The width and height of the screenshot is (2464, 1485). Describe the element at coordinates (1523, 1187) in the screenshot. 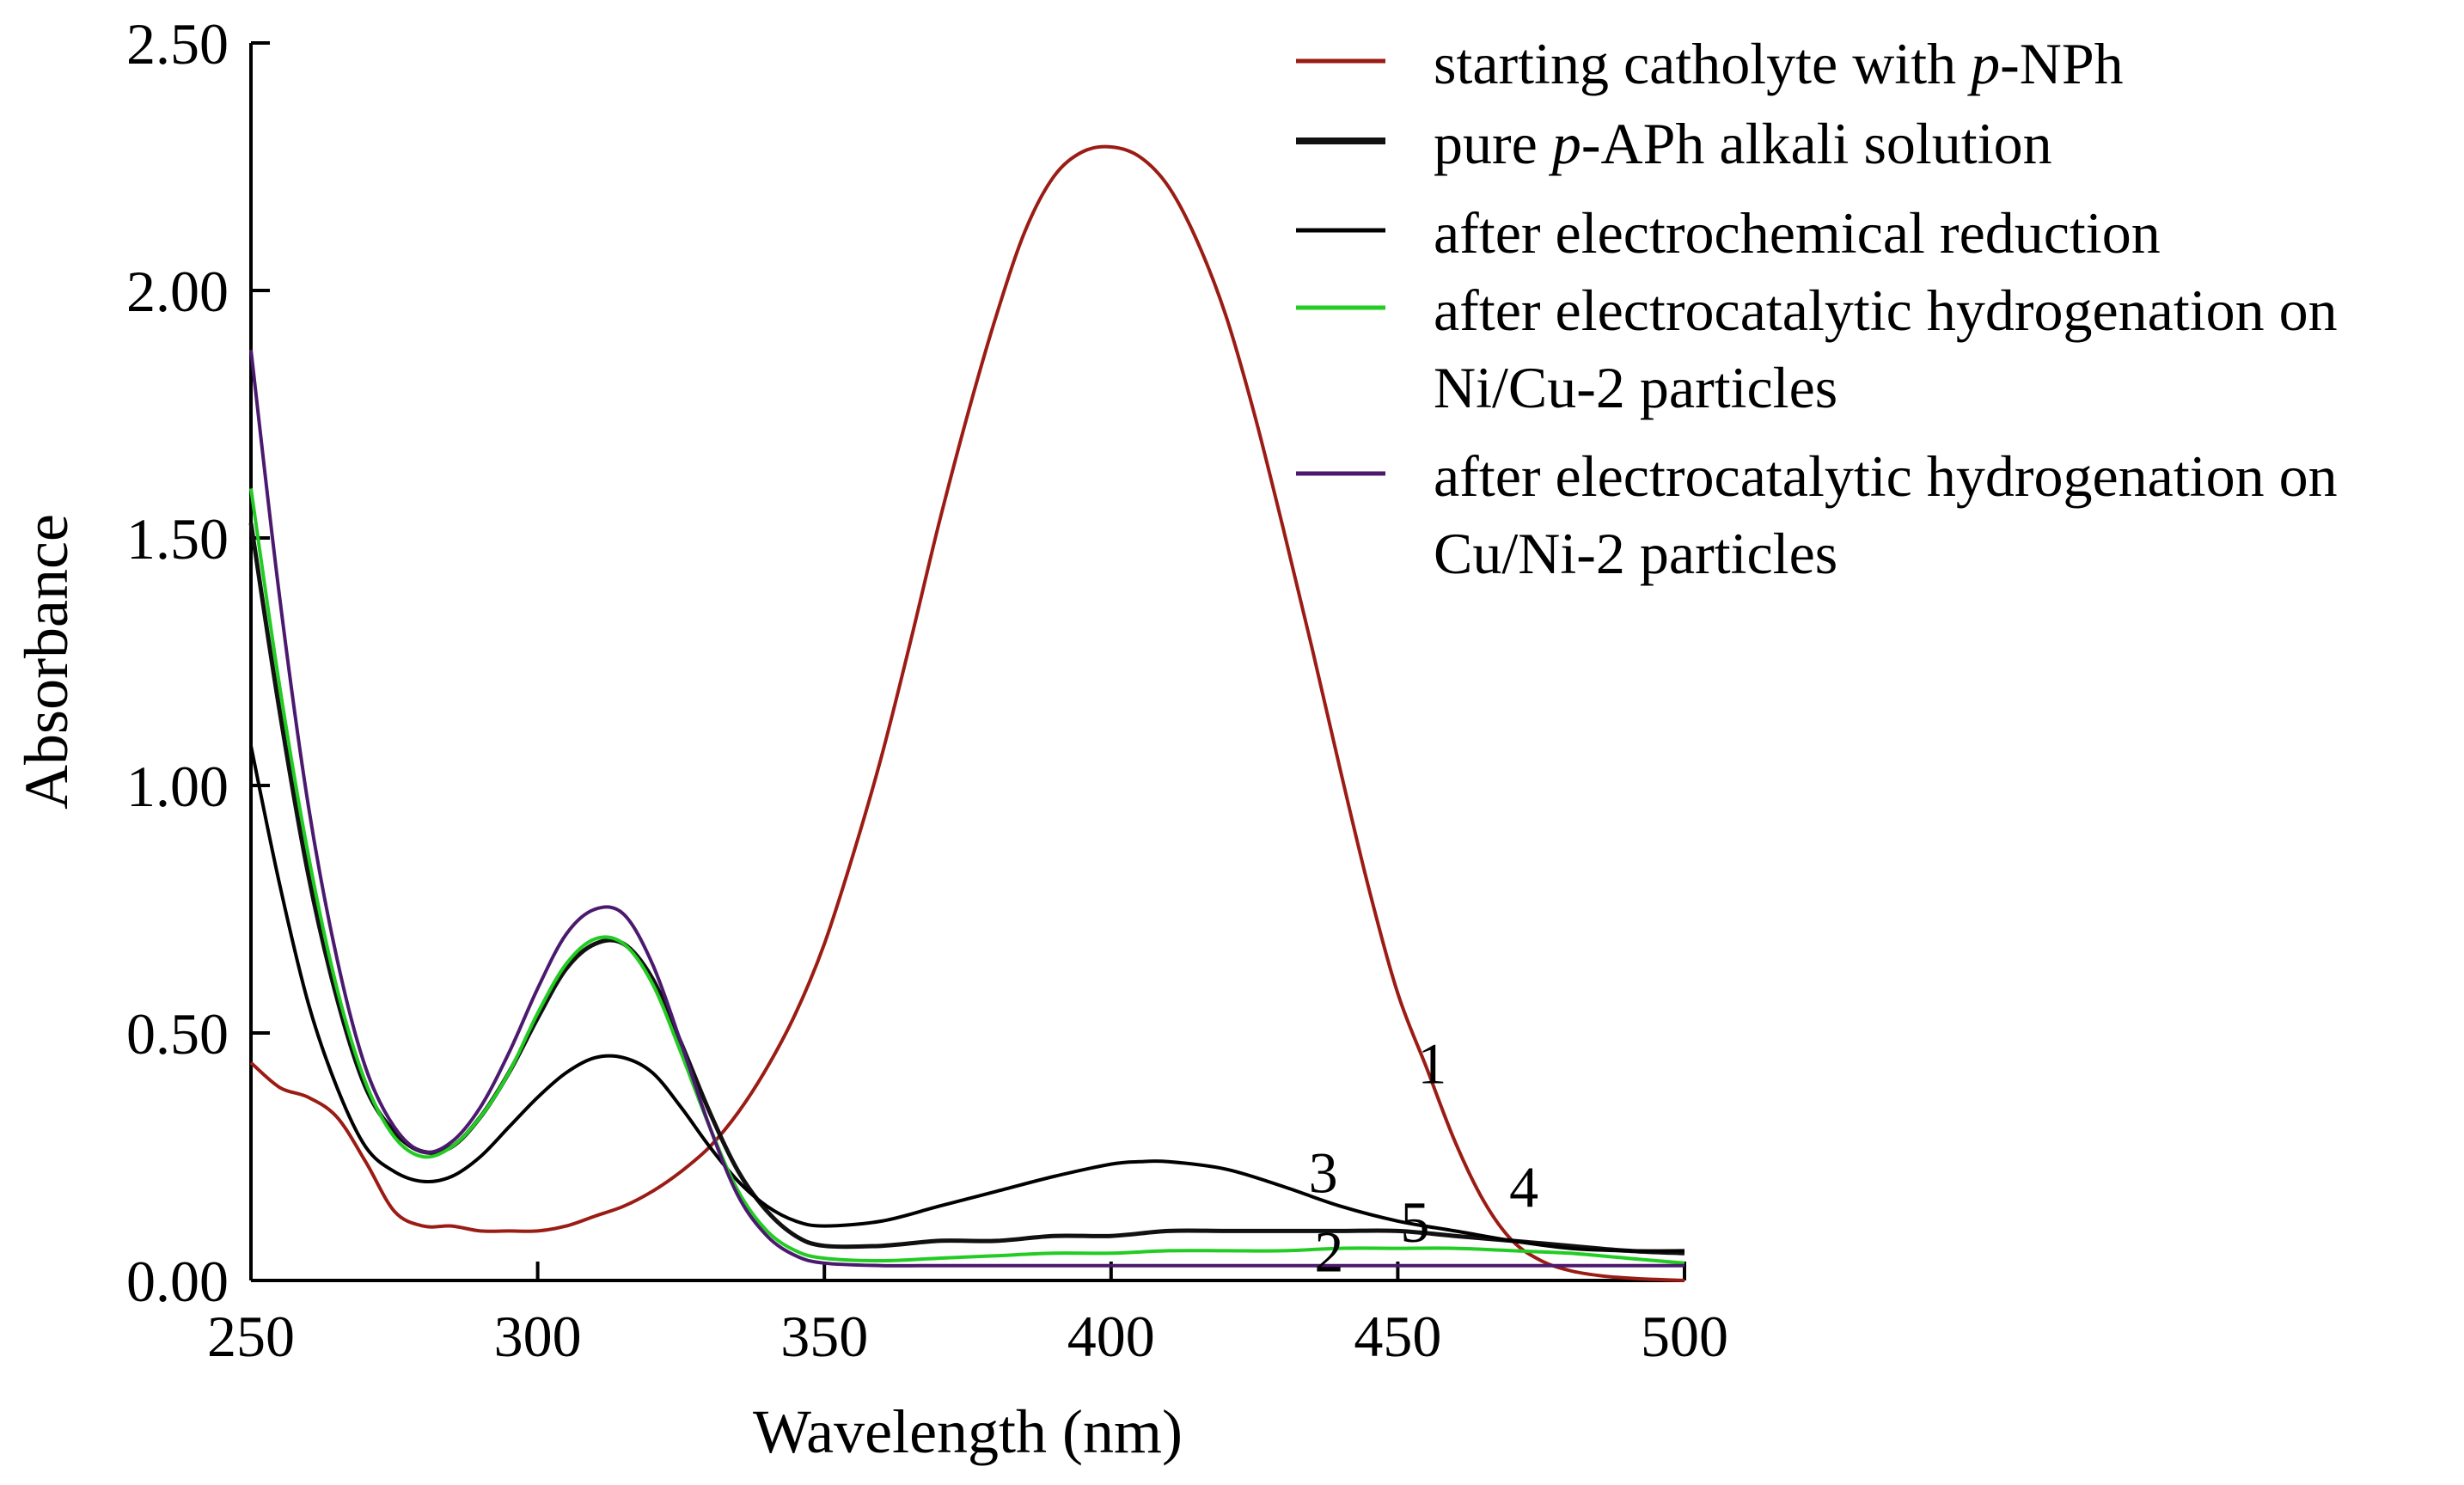

I see `curve-number-4: 4` at that location.